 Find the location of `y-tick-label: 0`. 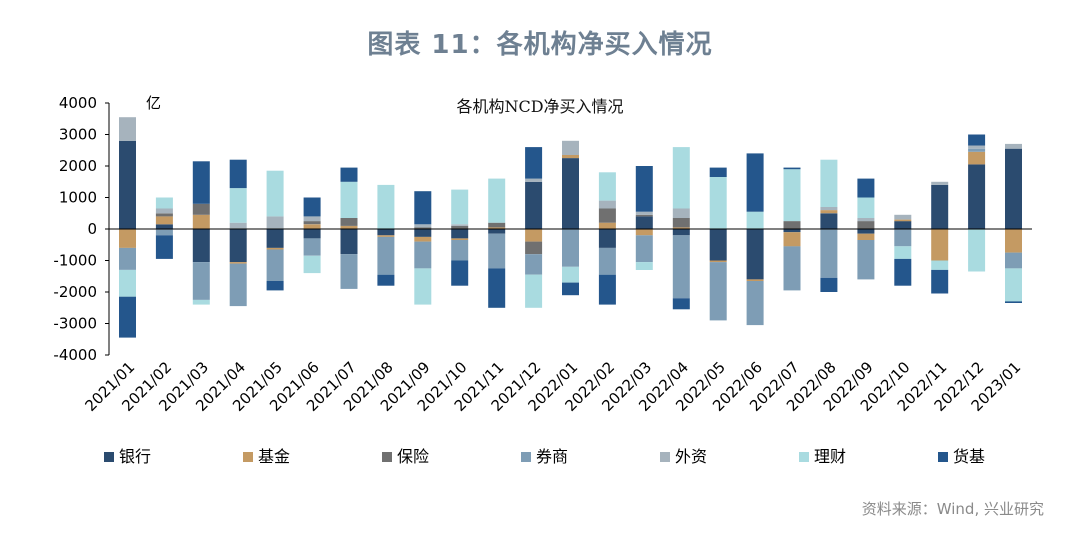

y-tick-label: 0 is located at coordinates (92, 229).